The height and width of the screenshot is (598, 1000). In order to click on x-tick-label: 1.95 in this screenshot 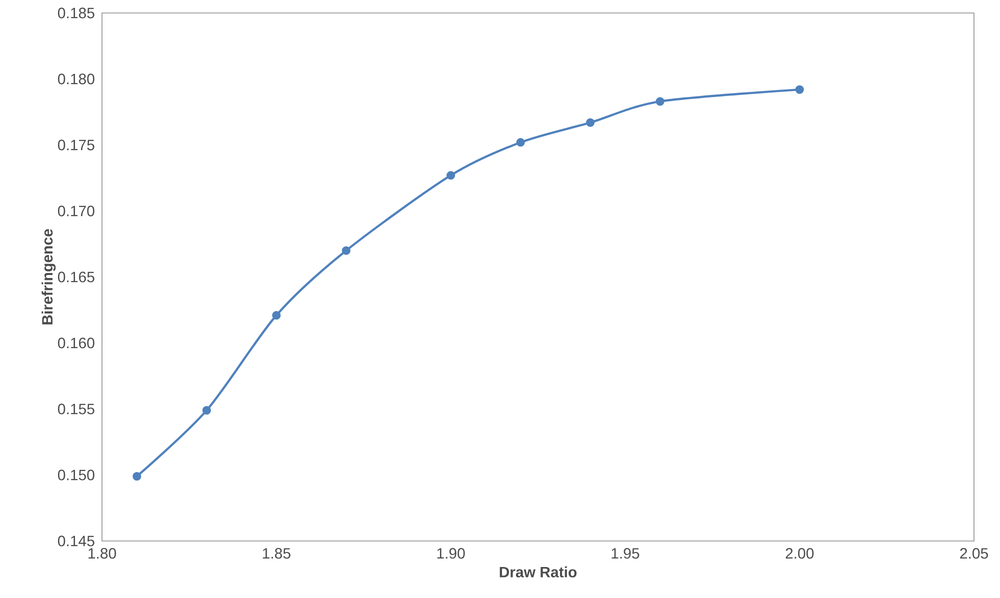, I will do `click(626, 553)`.